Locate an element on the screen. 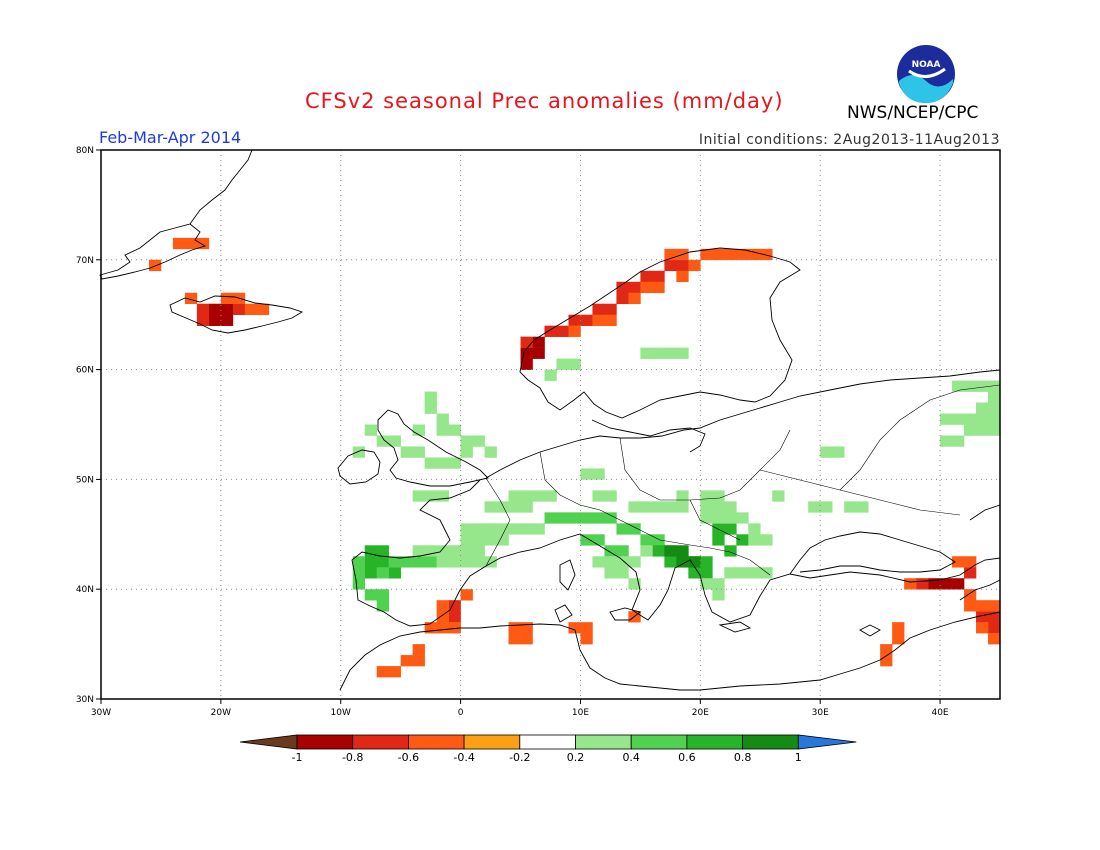 The height and width of the screenshot is (850, 1100). lat-tick-label: 50N is located at coordinates (85, 480).